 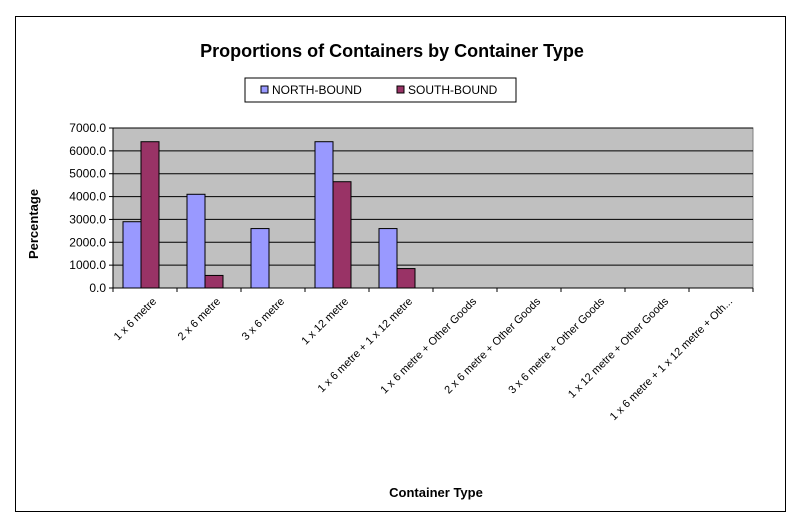 What do you see at coordinates (87, 197) in the screenshot?
I see `y-tick-label: 4000.0` at bounding box center [87, 197].